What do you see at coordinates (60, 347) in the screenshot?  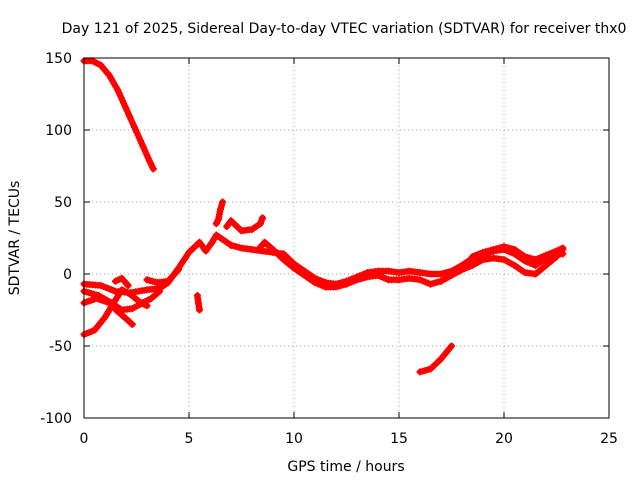 I see `y-tick-label: -50` at bounding box center [60, 347].